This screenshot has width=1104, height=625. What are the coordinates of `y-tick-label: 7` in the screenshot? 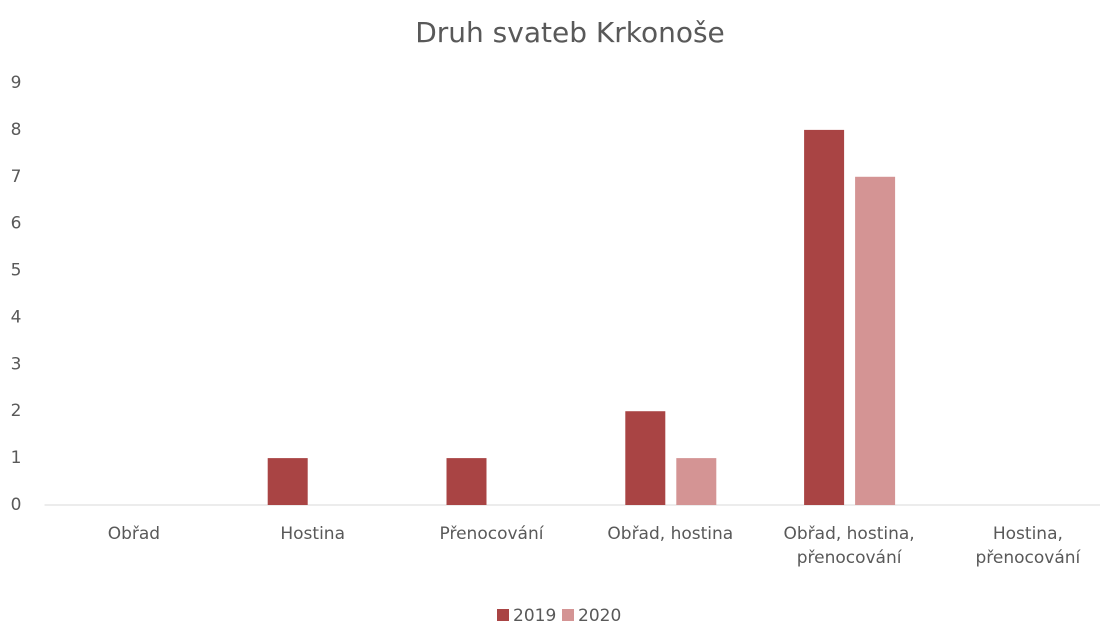 It's located at (16, 177).